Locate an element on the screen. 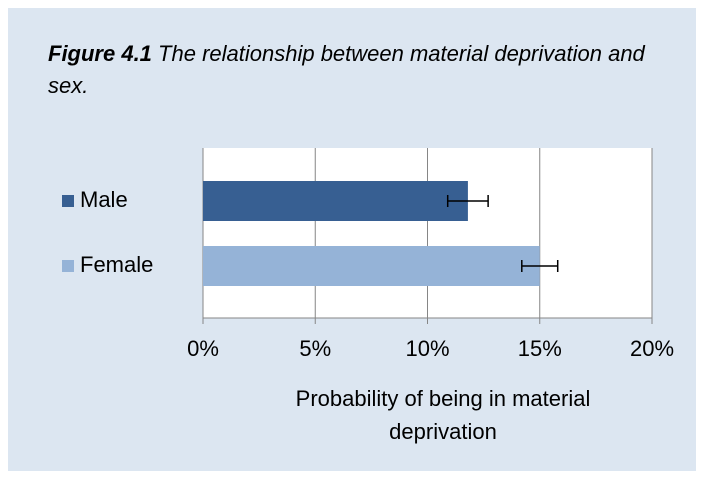 The width and height of the screenshot is (704, 479). x-tick-label: 5% is located at coordinates (315, 348).